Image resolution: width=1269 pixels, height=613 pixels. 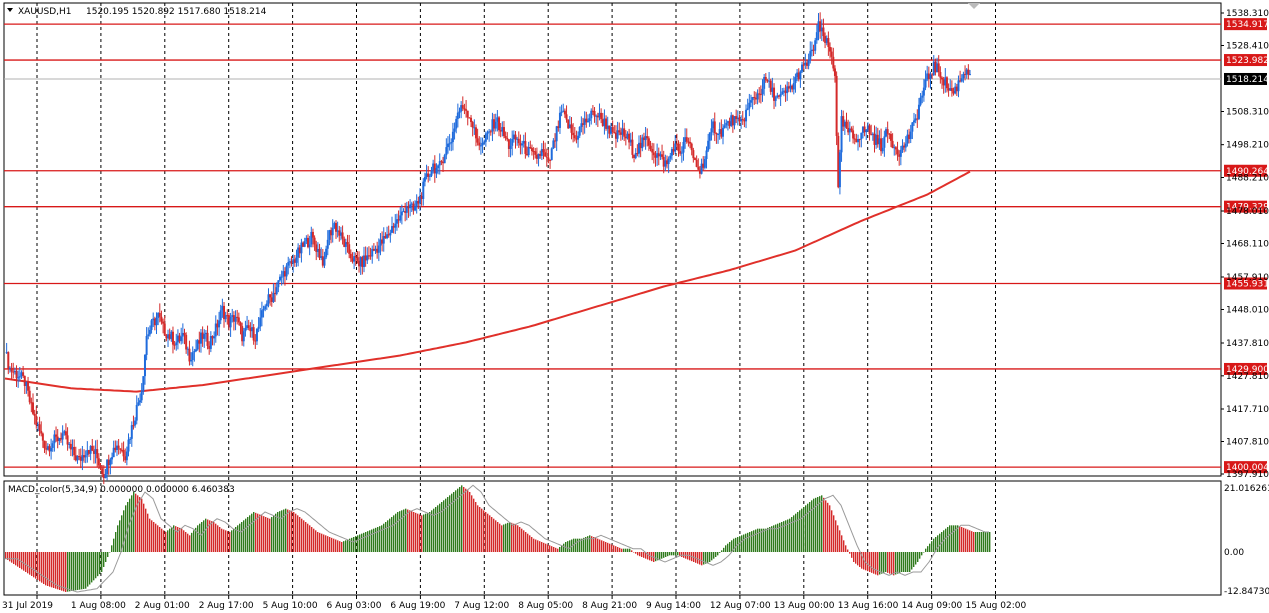 What do you see at coordinates (1246, 489) in the screenshot?
I see `macd-scale-top: 21.016261` at bounding box center [1246, 489].